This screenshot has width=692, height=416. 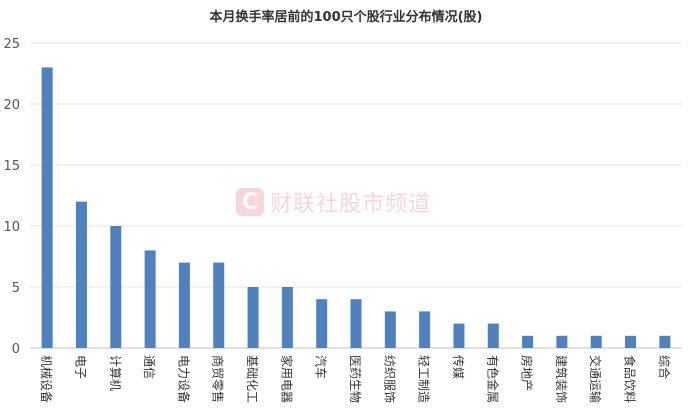 What do you see at coordinates (492, 379) in the screenshot?
I see `x-tick-label: 有色金属` at bounding box center [492, 379].